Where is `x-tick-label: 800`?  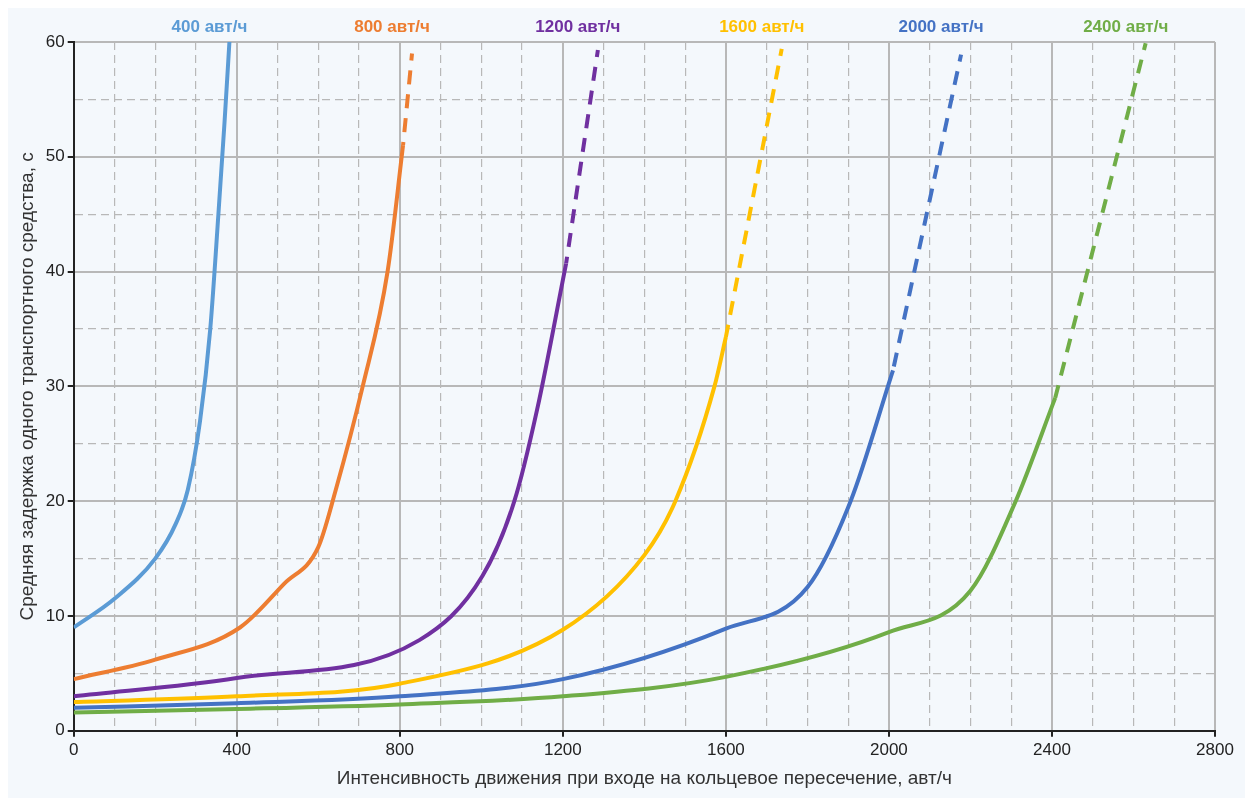 x-tick-label: 800 is located at coordinates (399, 749).